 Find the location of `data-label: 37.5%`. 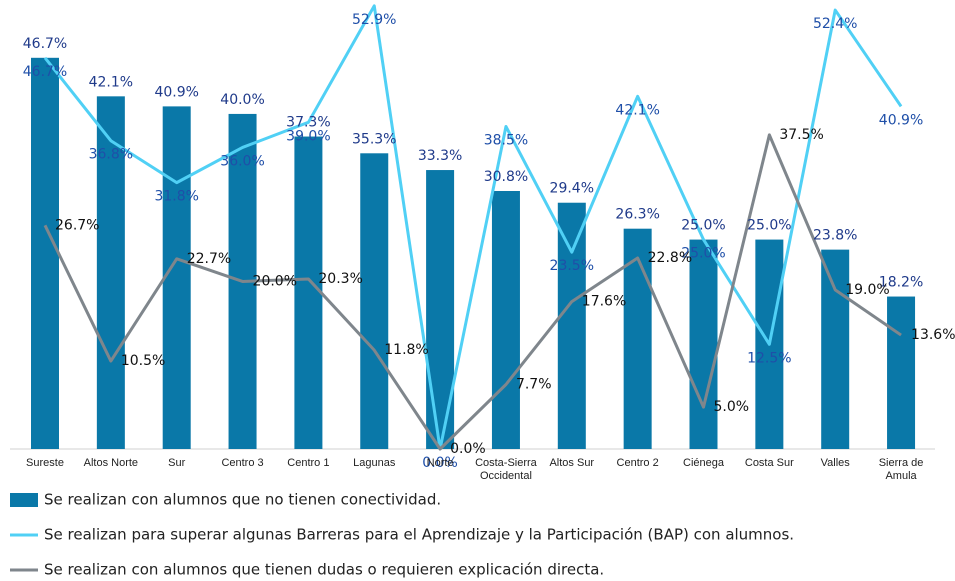

data-label: 37.5% is located at coordinates (801, 135).